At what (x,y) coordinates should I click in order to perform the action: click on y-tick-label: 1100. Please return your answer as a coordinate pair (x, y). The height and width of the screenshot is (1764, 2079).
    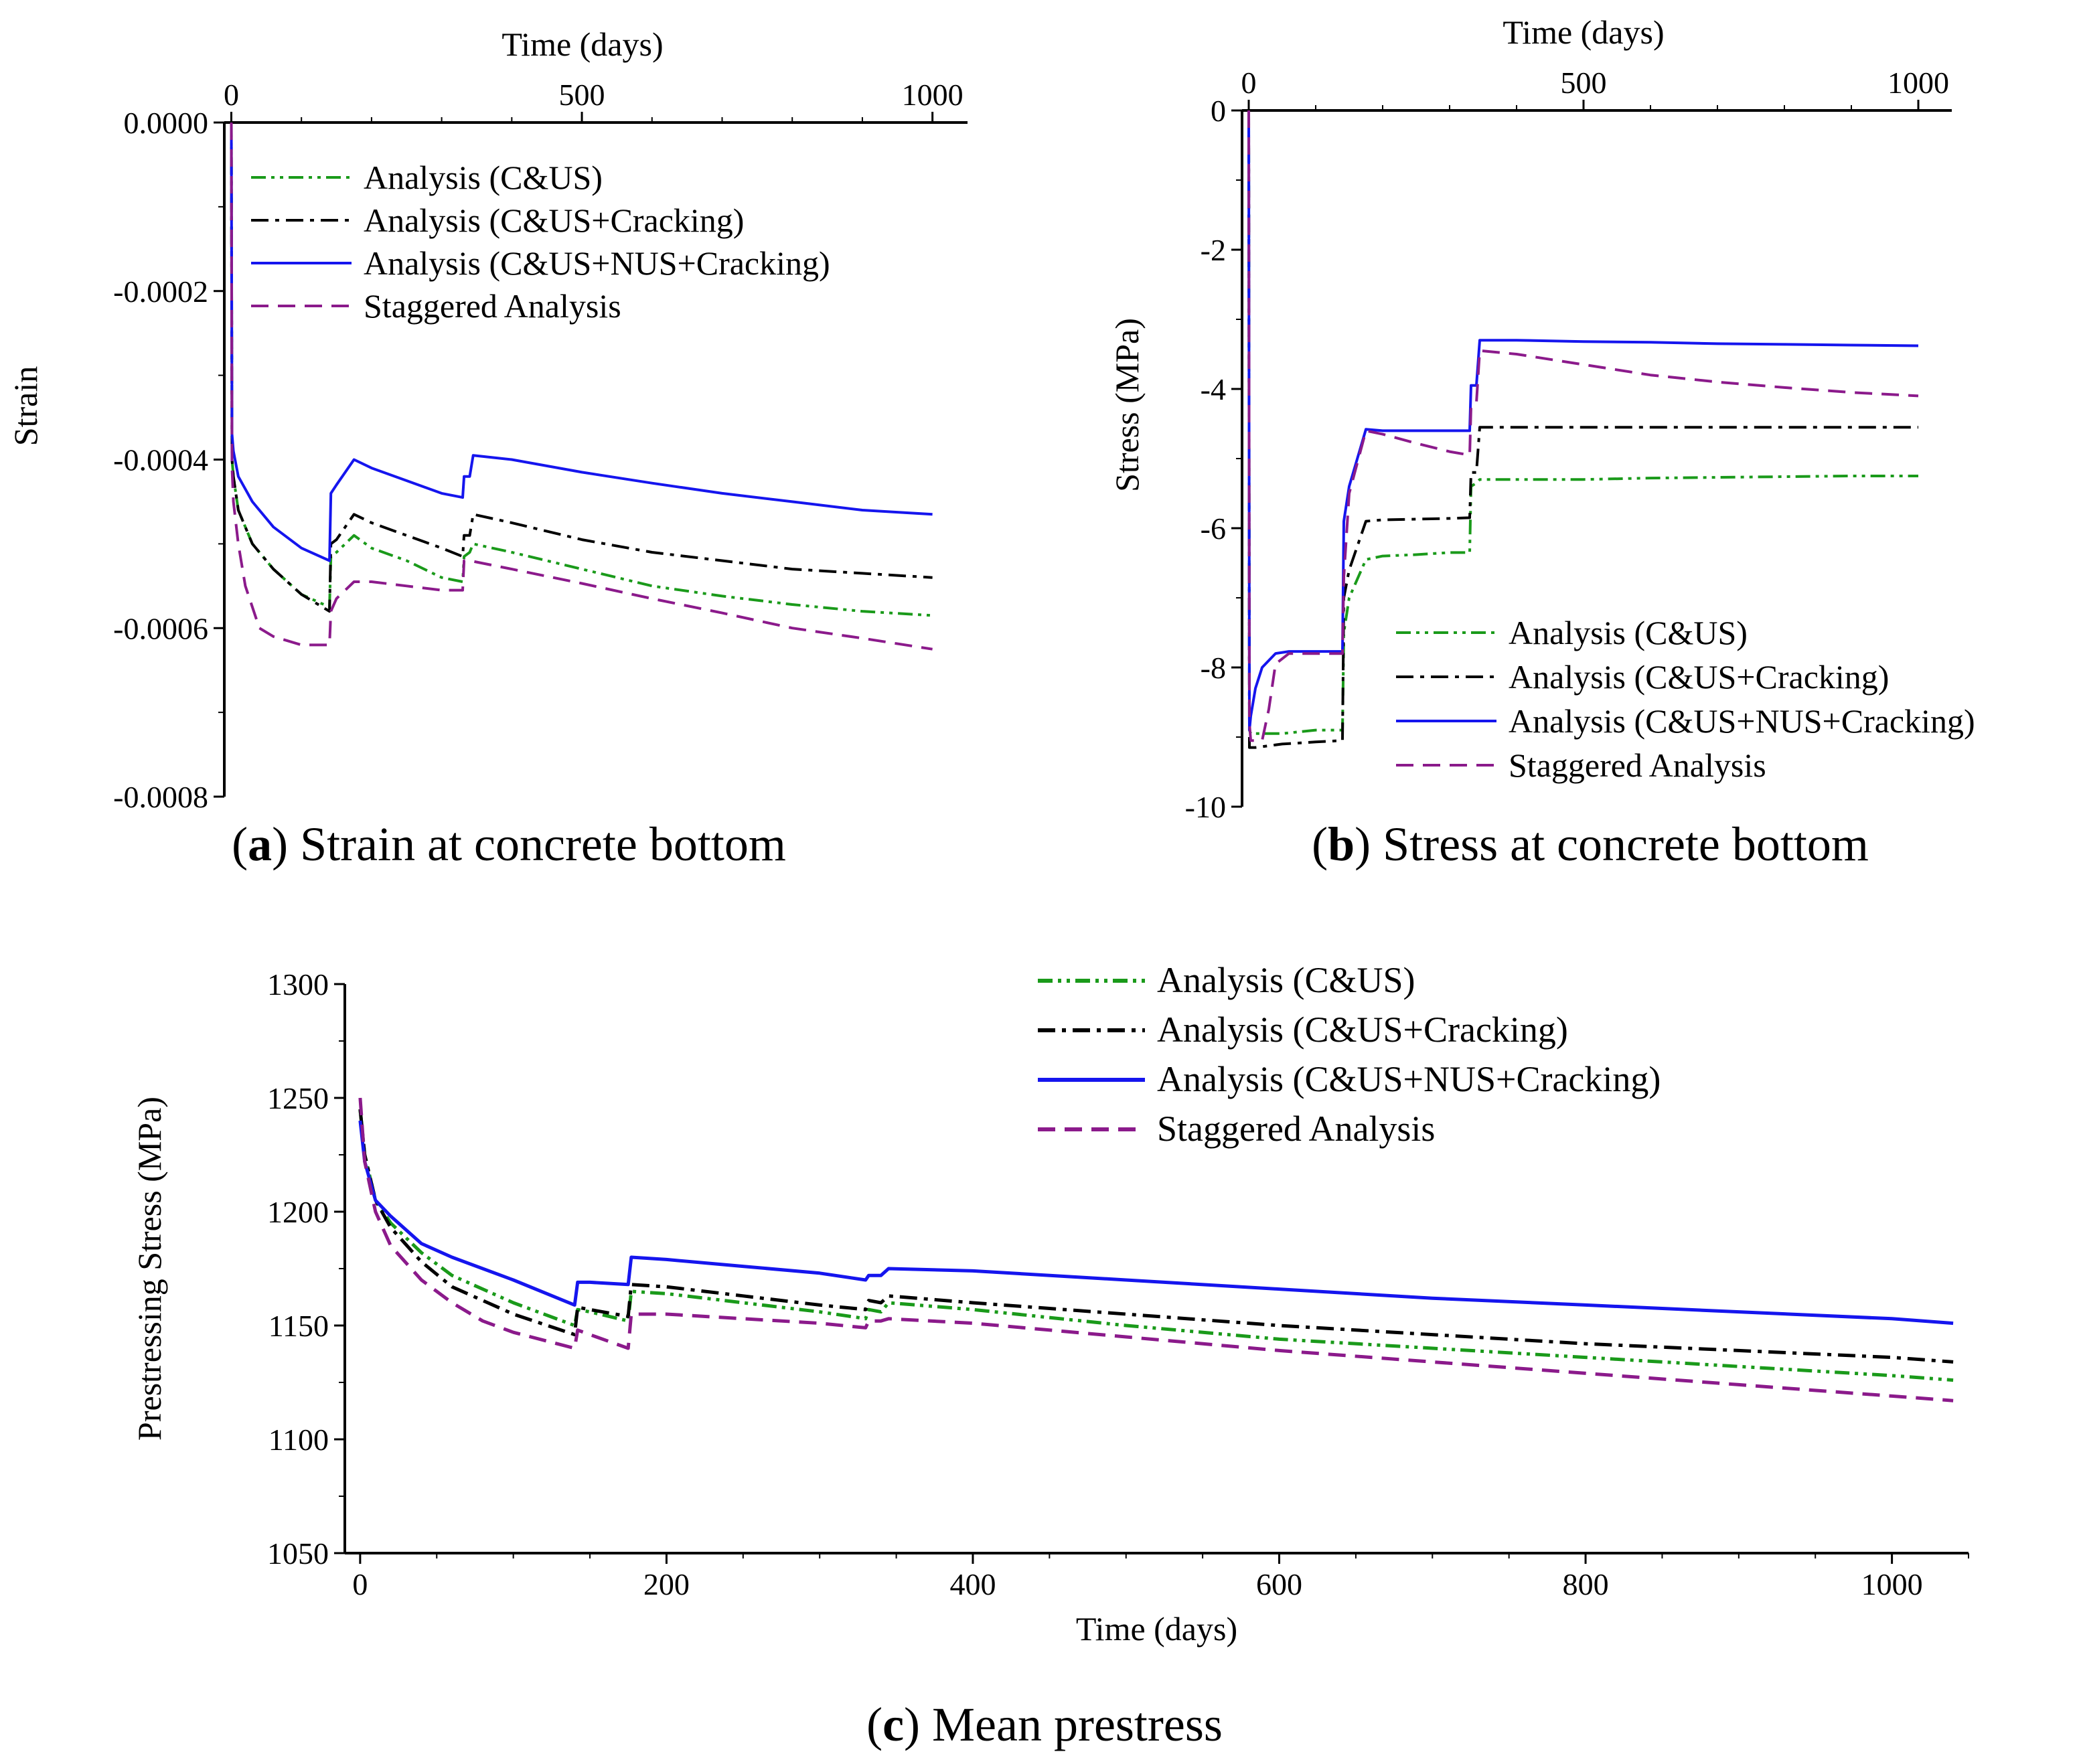
    Looking at the image, I should click on (298, 1440).